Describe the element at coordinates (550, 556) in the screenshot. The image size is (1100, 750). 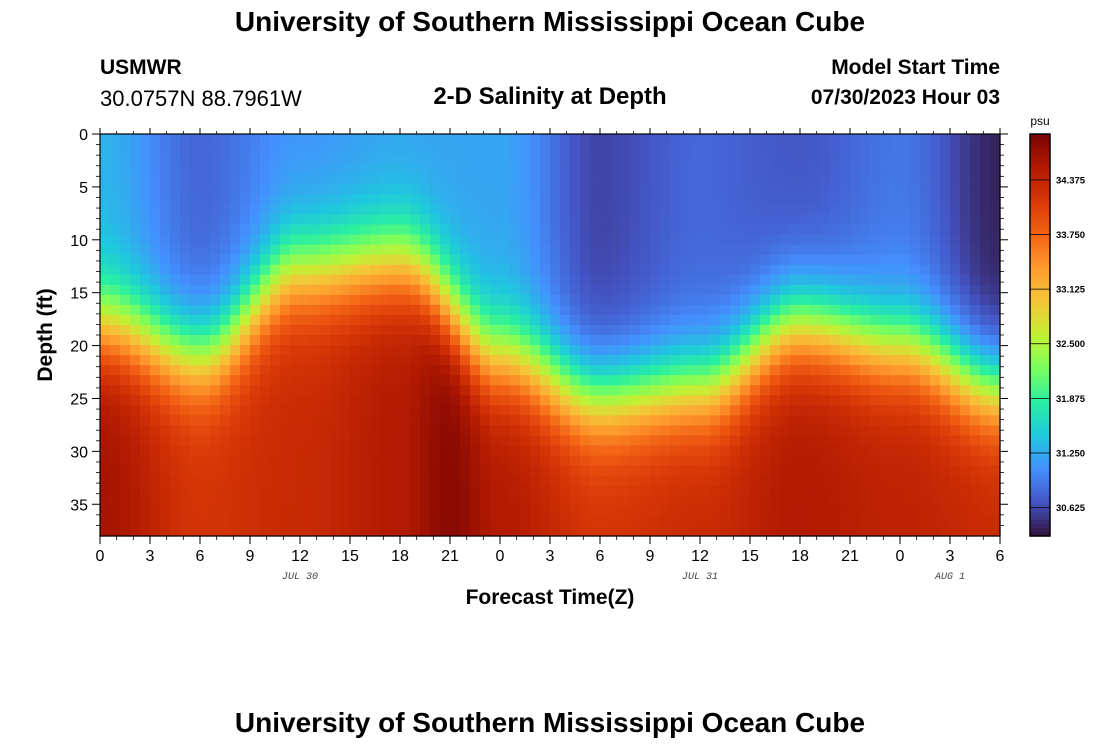
I see `x-tick-label: 3` at that location.